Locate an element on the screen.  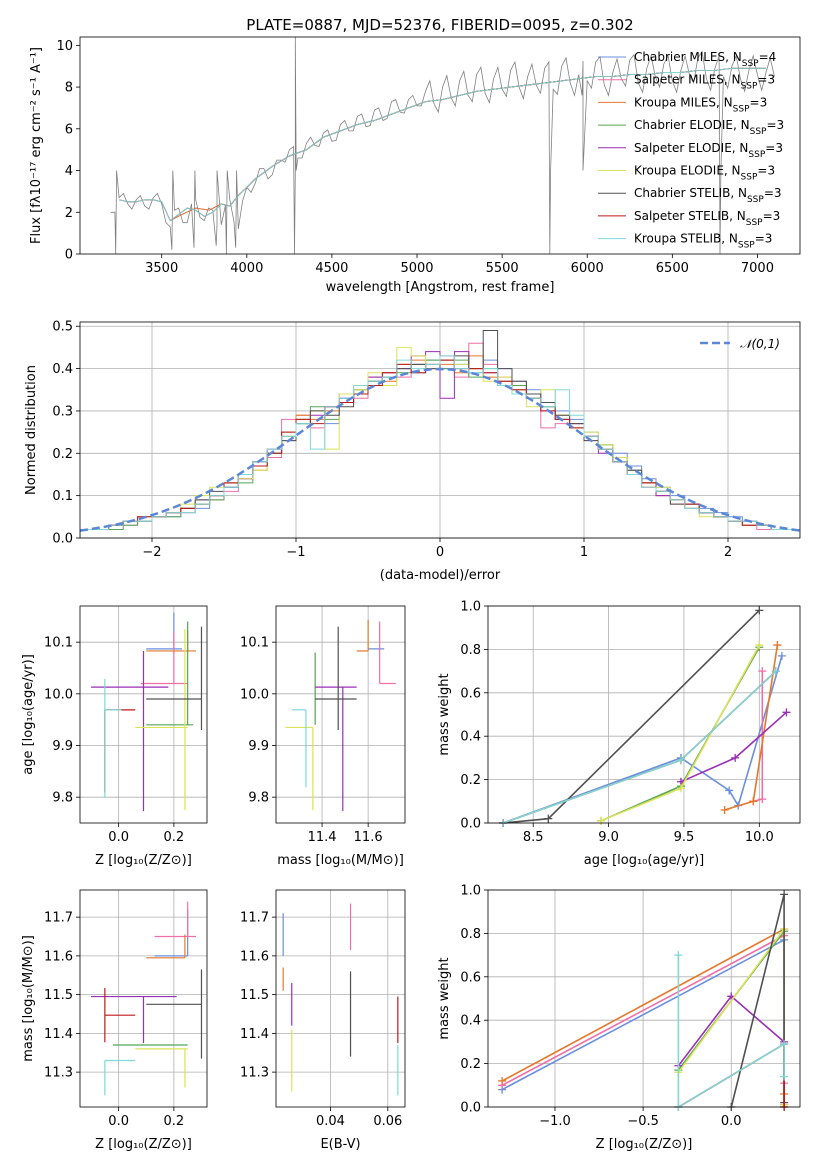
legend-label: Kroupa STELIB, NSSP=3 is located at coordinates (703, 241).